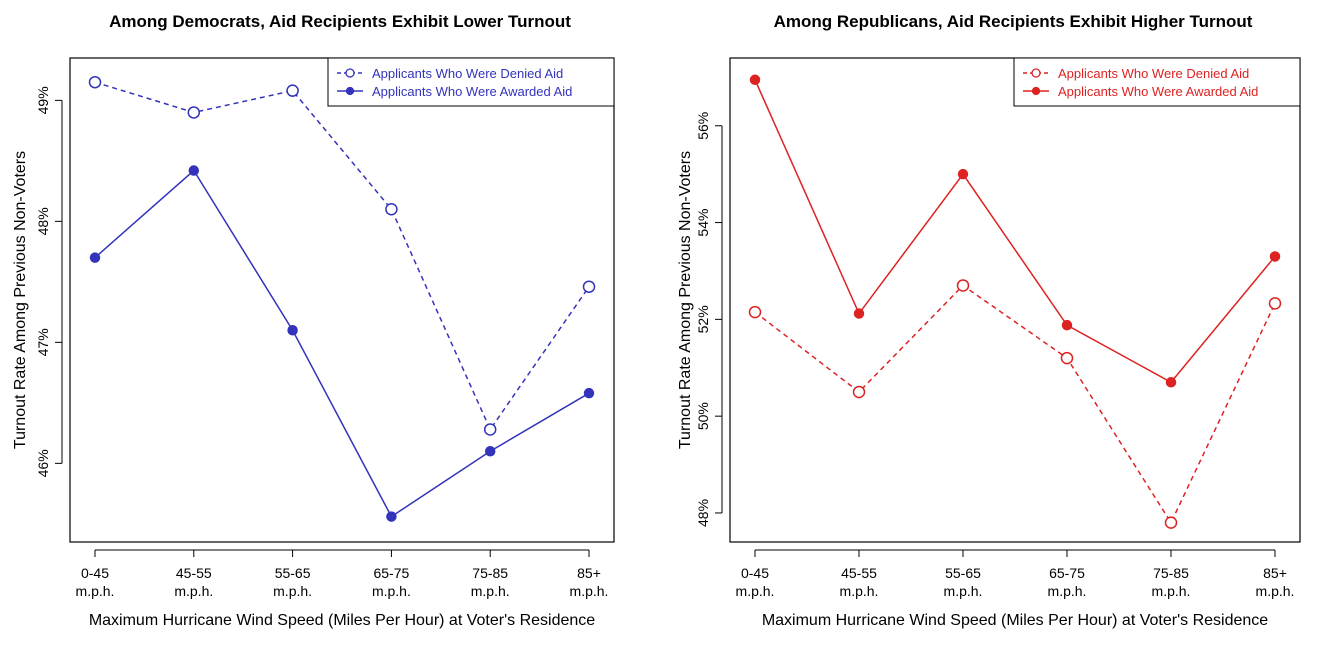 This screenshot has width=1329, height=650. I want to click on y-tick-label: 52%, so click(703, 319).